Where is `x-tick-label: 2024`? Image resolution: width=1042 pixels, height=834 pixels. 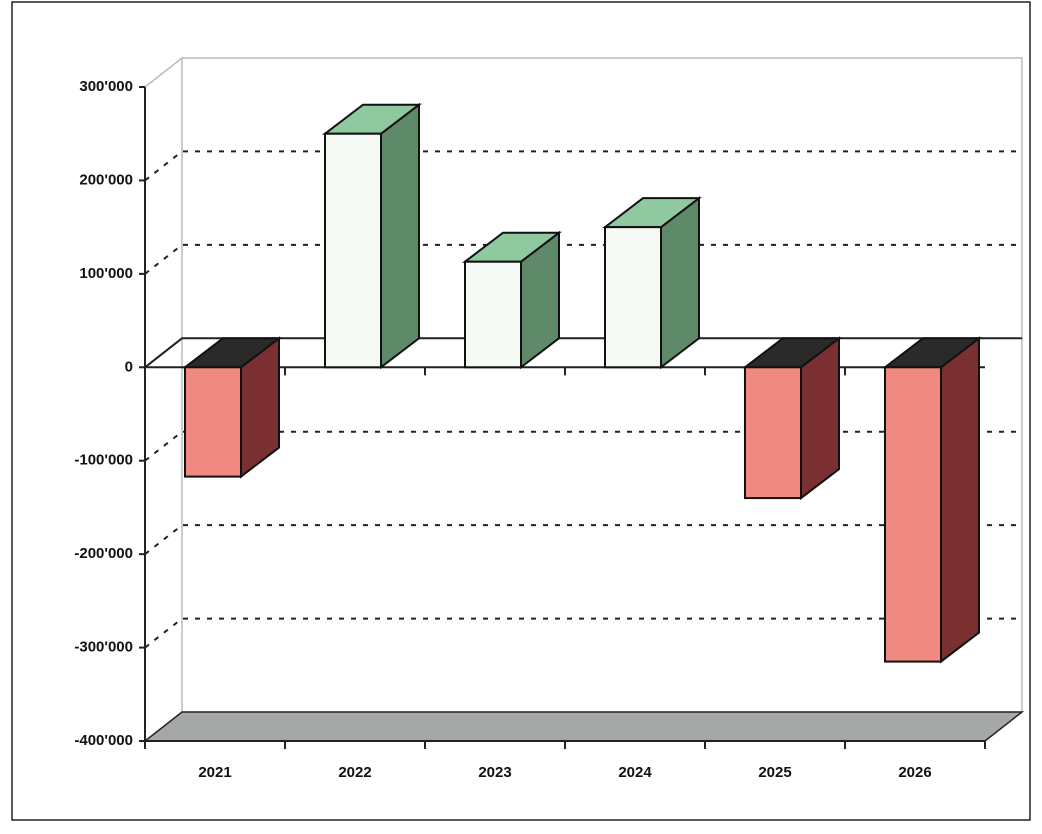
x-tick-label: 2024 is located at coordinates (635, 772).